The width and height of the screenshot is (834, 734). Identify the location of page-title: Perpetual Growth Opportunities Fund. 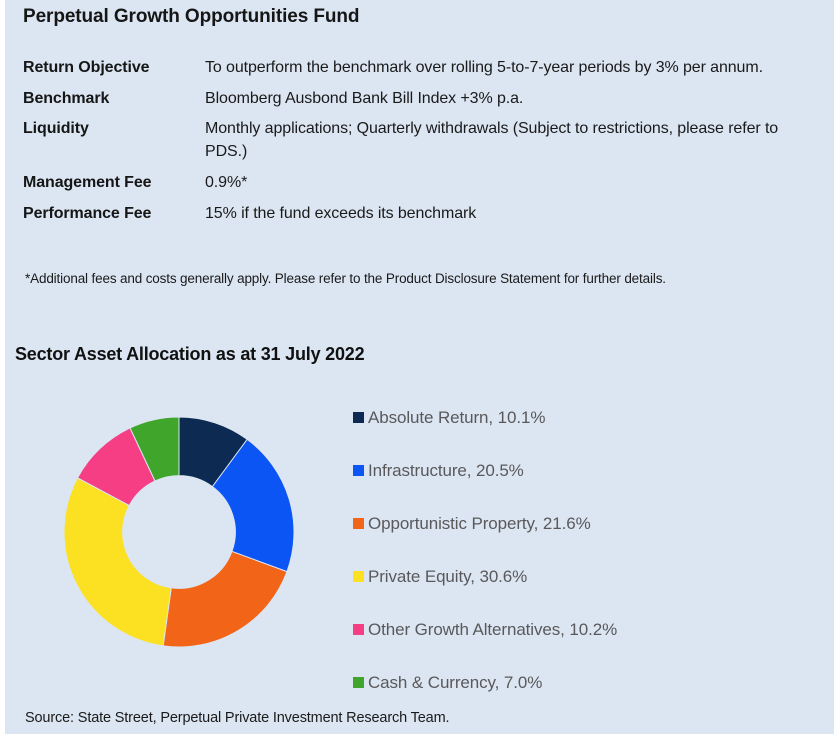
(191, 16).